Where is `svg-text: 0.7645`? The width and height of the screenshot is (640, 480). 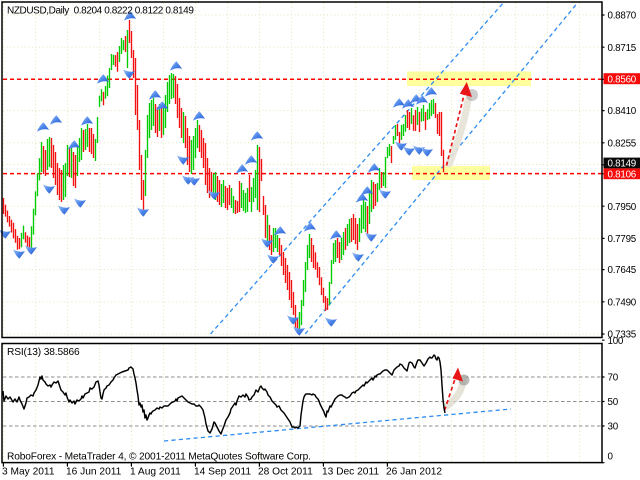 svg-text: 0.7645 is located at coordinates (622, 270).